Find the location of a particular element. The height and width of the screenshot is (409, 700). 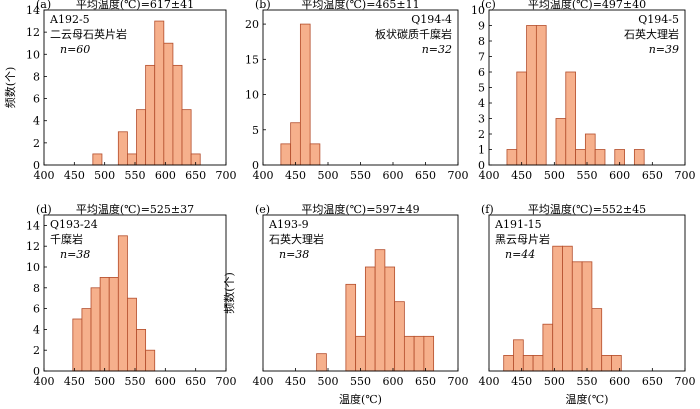

panel-c-y-tick-label: 7 is located at coordinates (481, 57).